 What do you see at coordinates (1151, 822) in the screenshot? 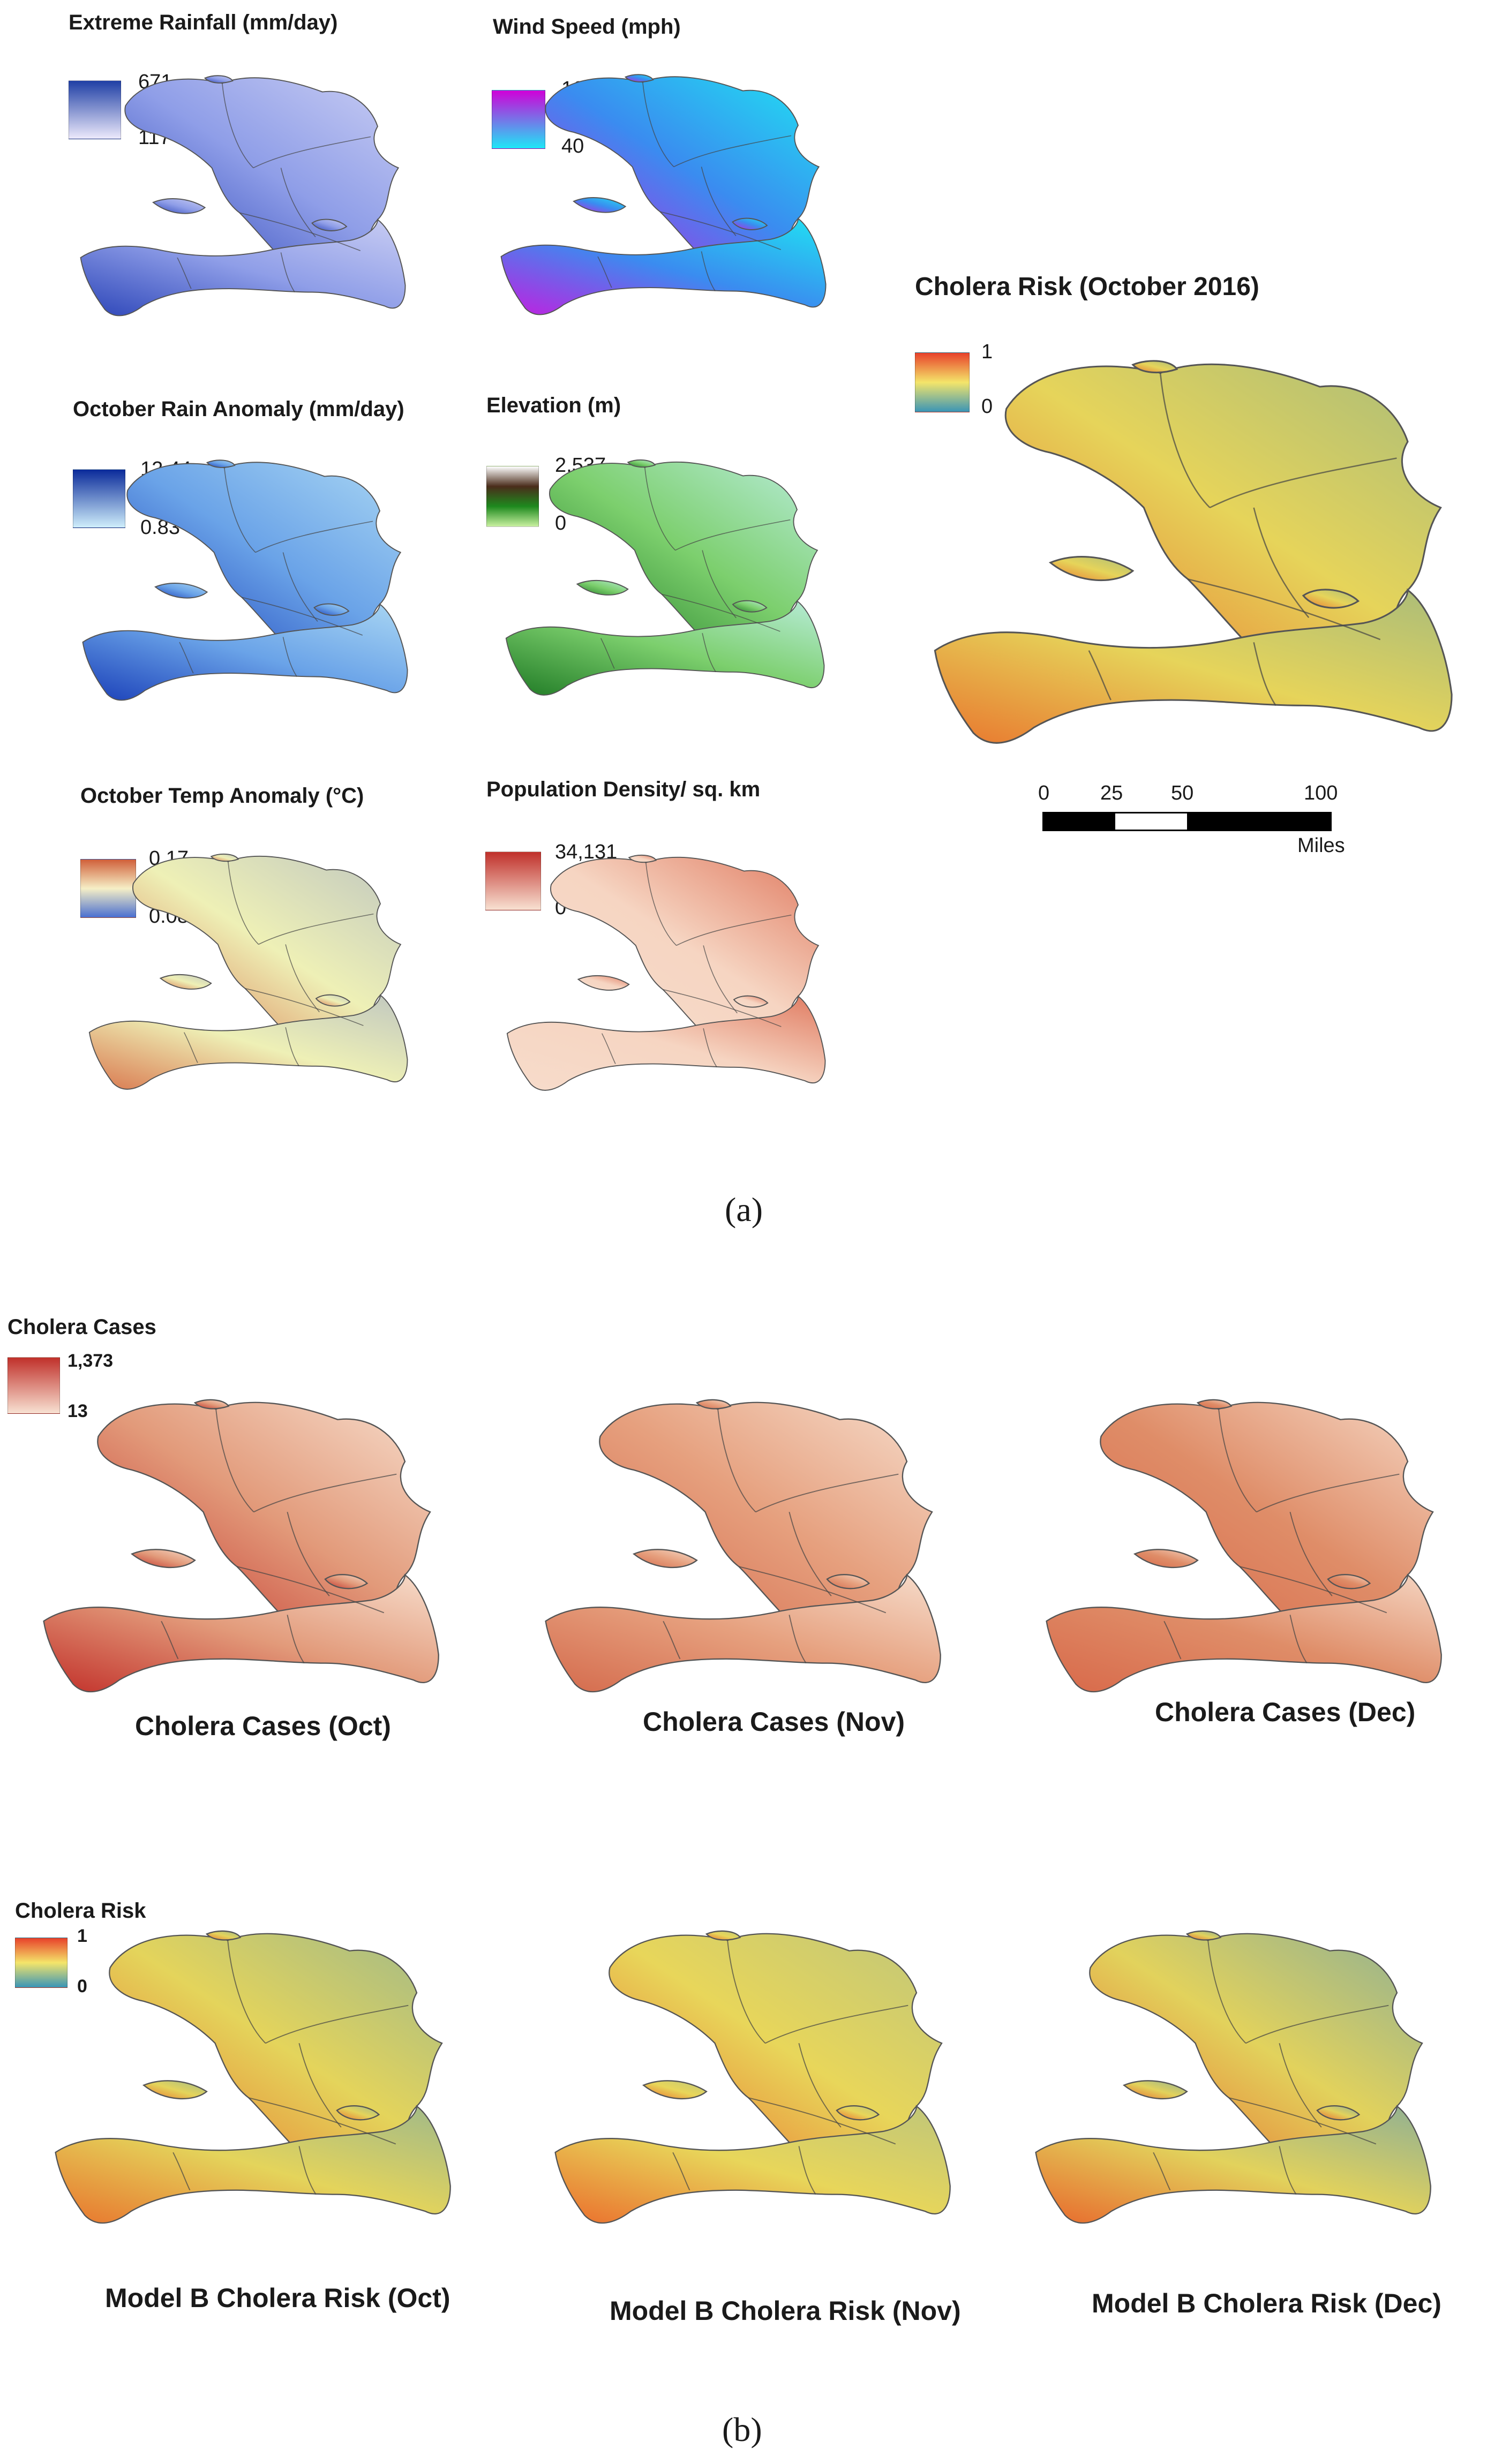
I see `scale-bar-white-segment` at bounding box center [1151, 822].